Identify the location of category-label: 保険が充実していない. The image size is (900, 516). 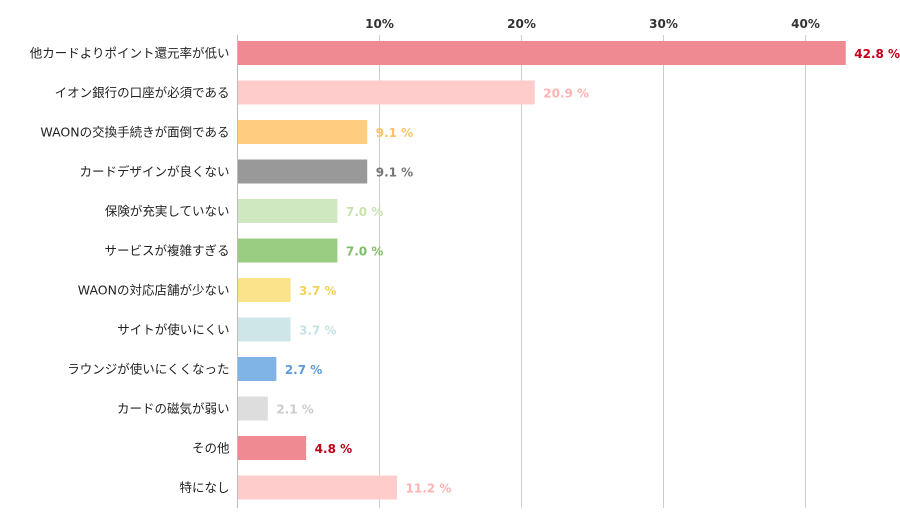
(167, 211).